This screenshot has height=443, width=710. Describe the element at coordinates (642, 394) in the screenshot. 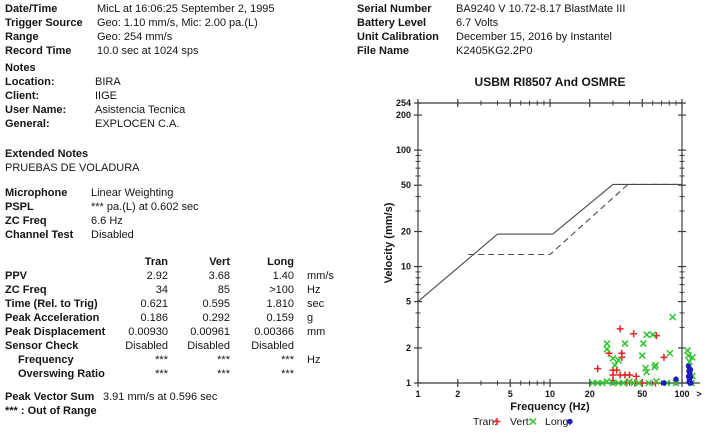

I see `x-tick-label: 50` at that location.